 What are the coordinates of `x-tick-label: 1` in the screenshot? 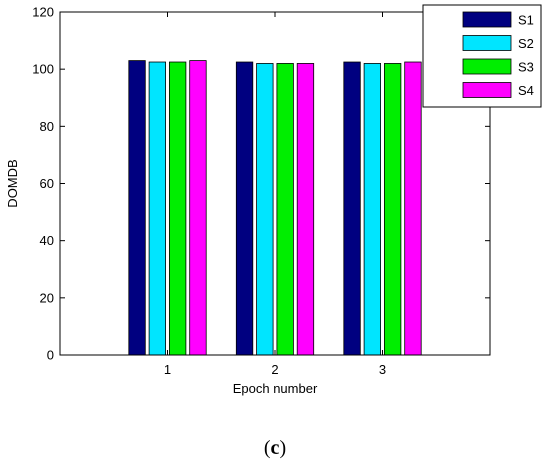 It's located at (167, 369).